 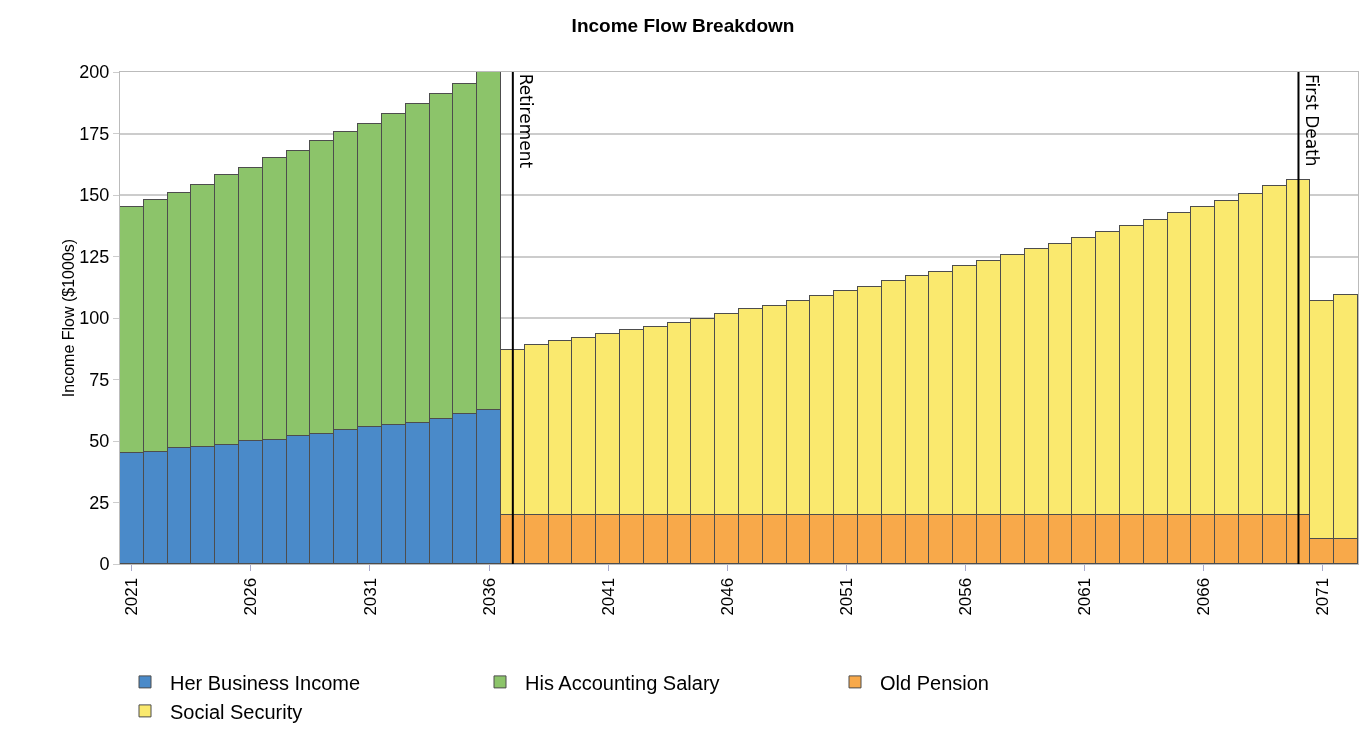 I want to click on x-tick-label: 2071, so click(x=1322, y=596).